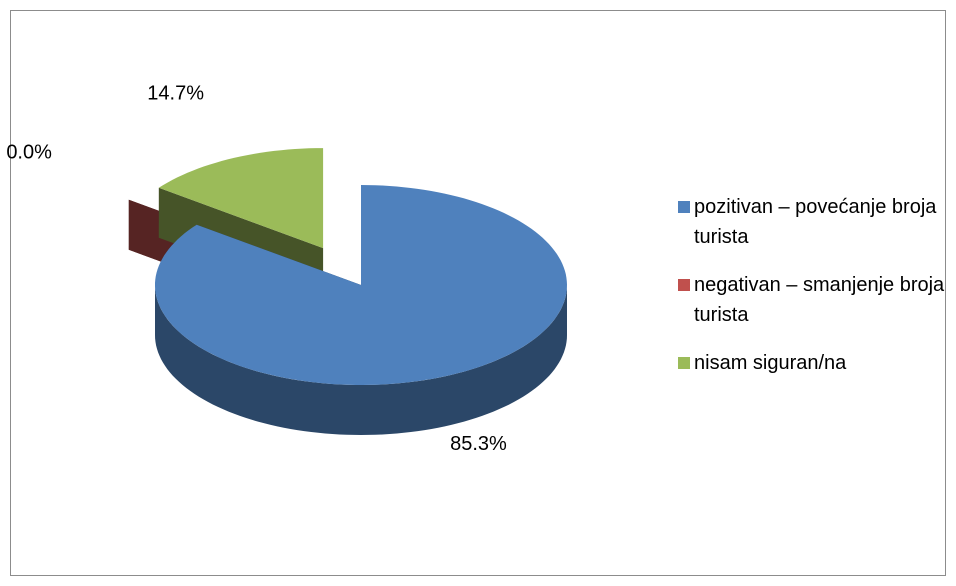 The image size is (956, 586). Describe the element at coordinates (819, 300) in the screenshot. I see `legend-label: negativan – smanjenje broja turista` at that location.